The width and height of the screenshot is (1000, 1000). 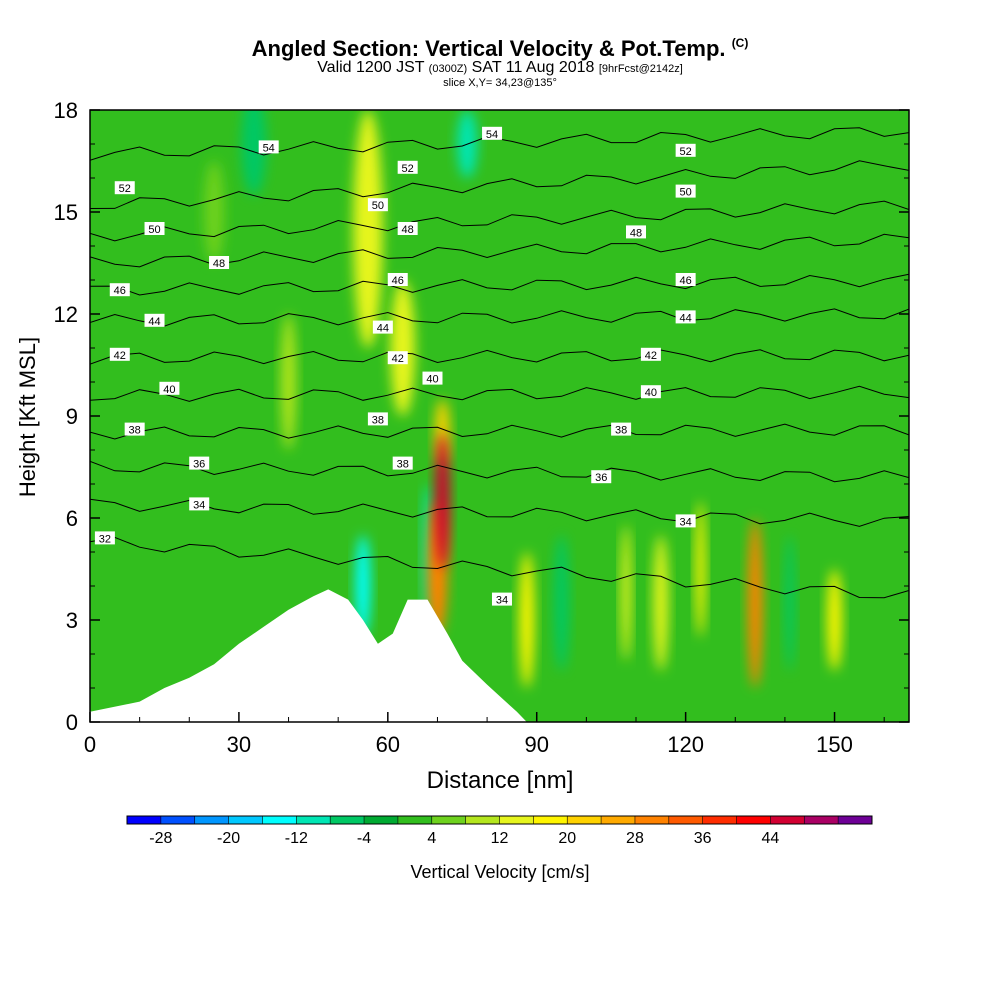 What do you see at coordinates (239, 744) in the screenshot?
I see `x-tick-label: 30` at bounding box center [239, 744].